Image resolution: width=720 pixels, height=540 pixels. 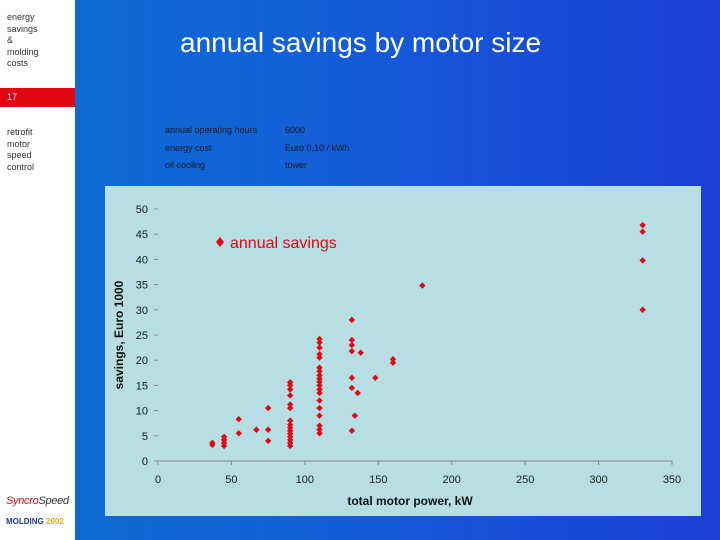 What do you see at coordinates (142, 412) in the screenshot?
I see `y-tick-label: 10` at bounding box center [142, 412].